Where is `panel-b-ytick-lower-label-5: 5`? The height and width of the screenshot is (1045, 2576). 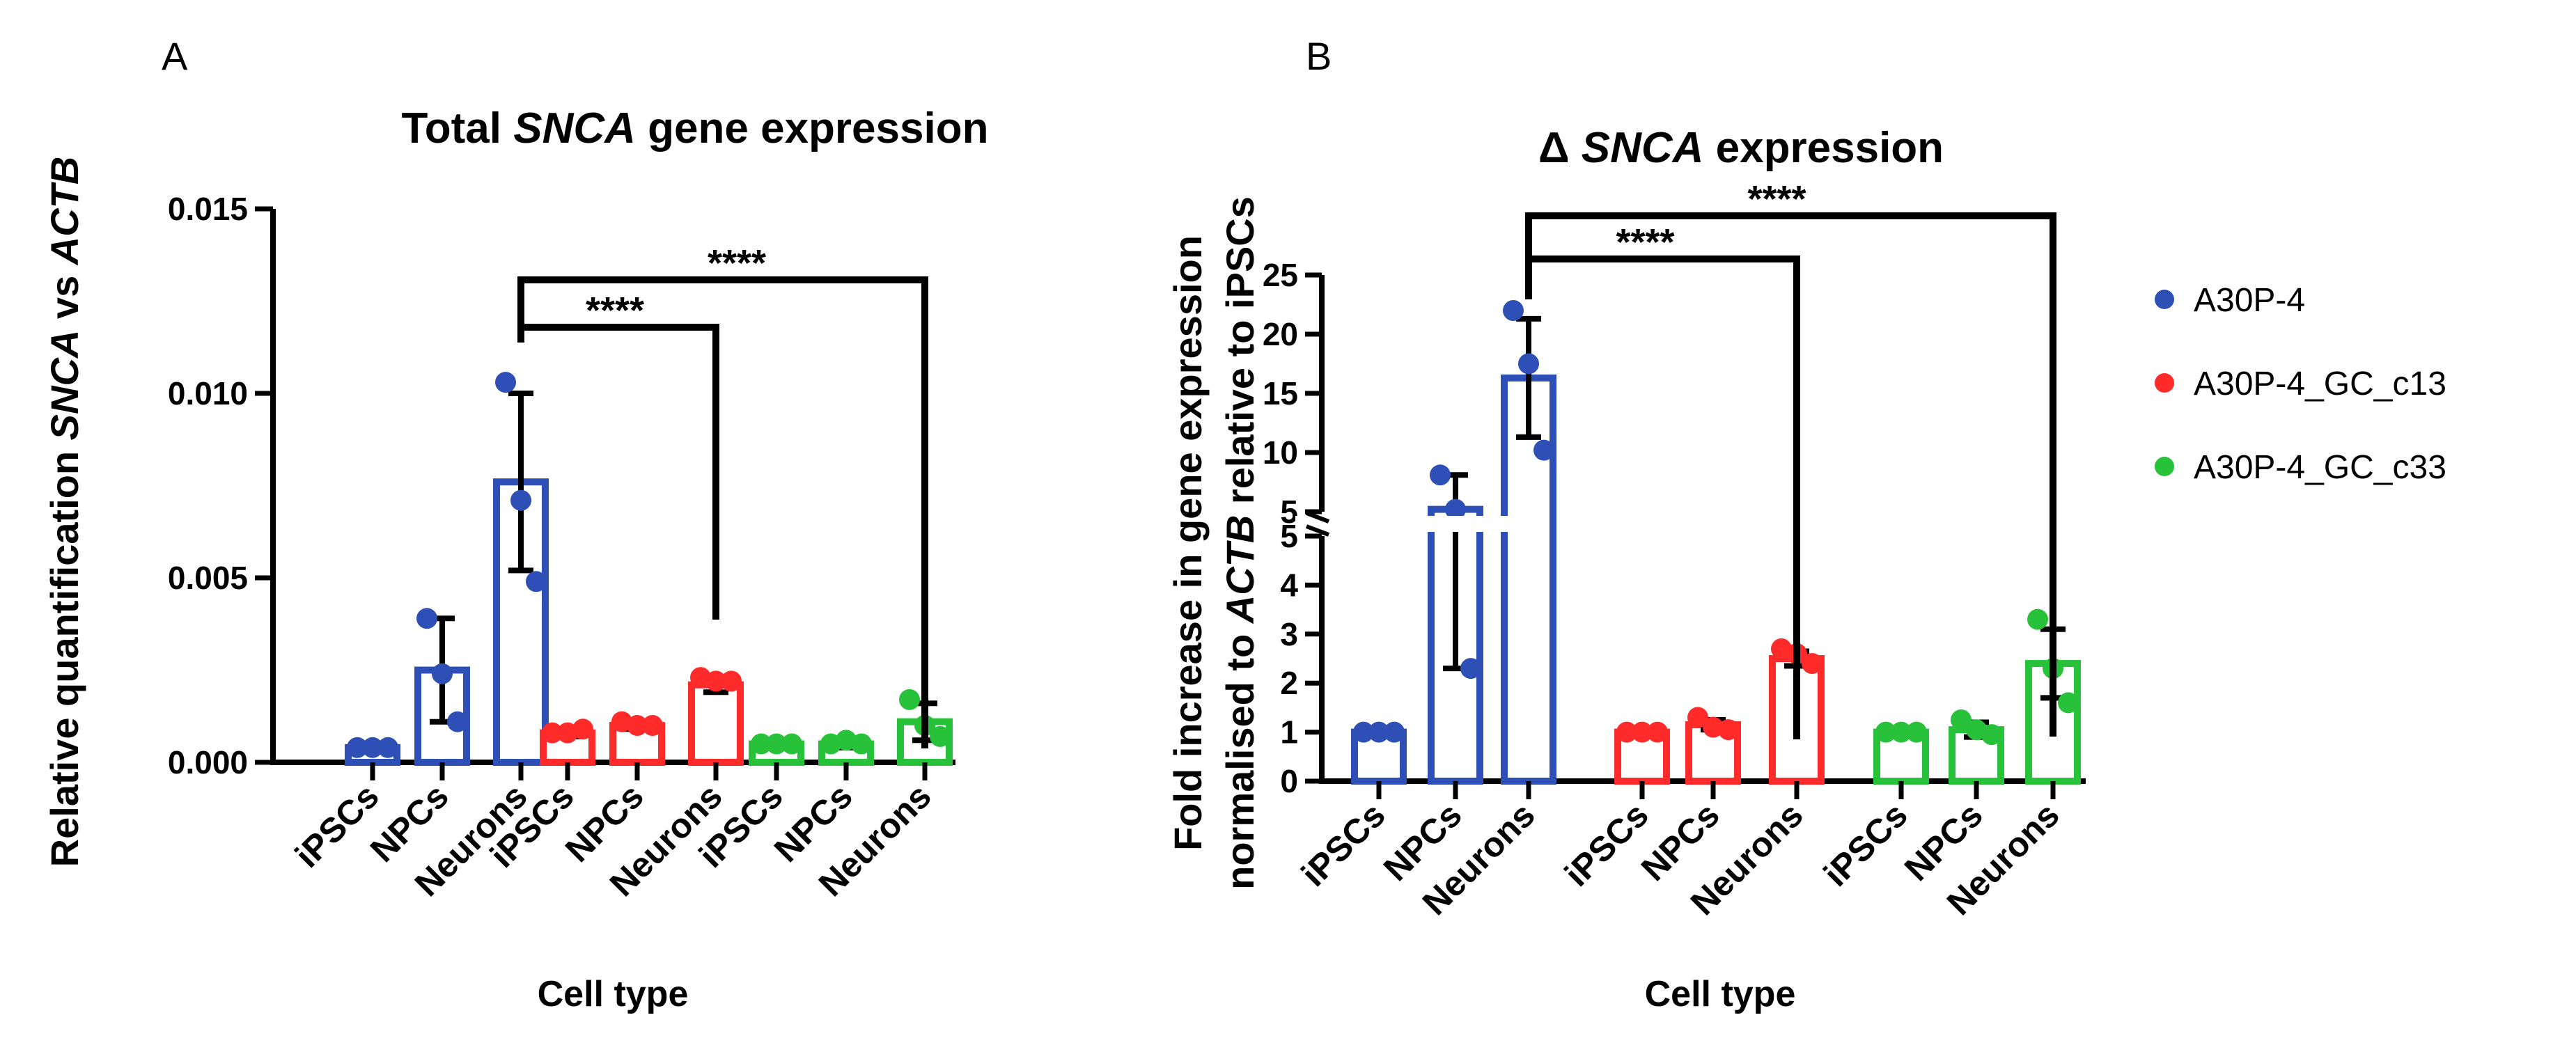 panel-b-ytick-lower-label-5: 5 is located at coordinates (1289, 536).